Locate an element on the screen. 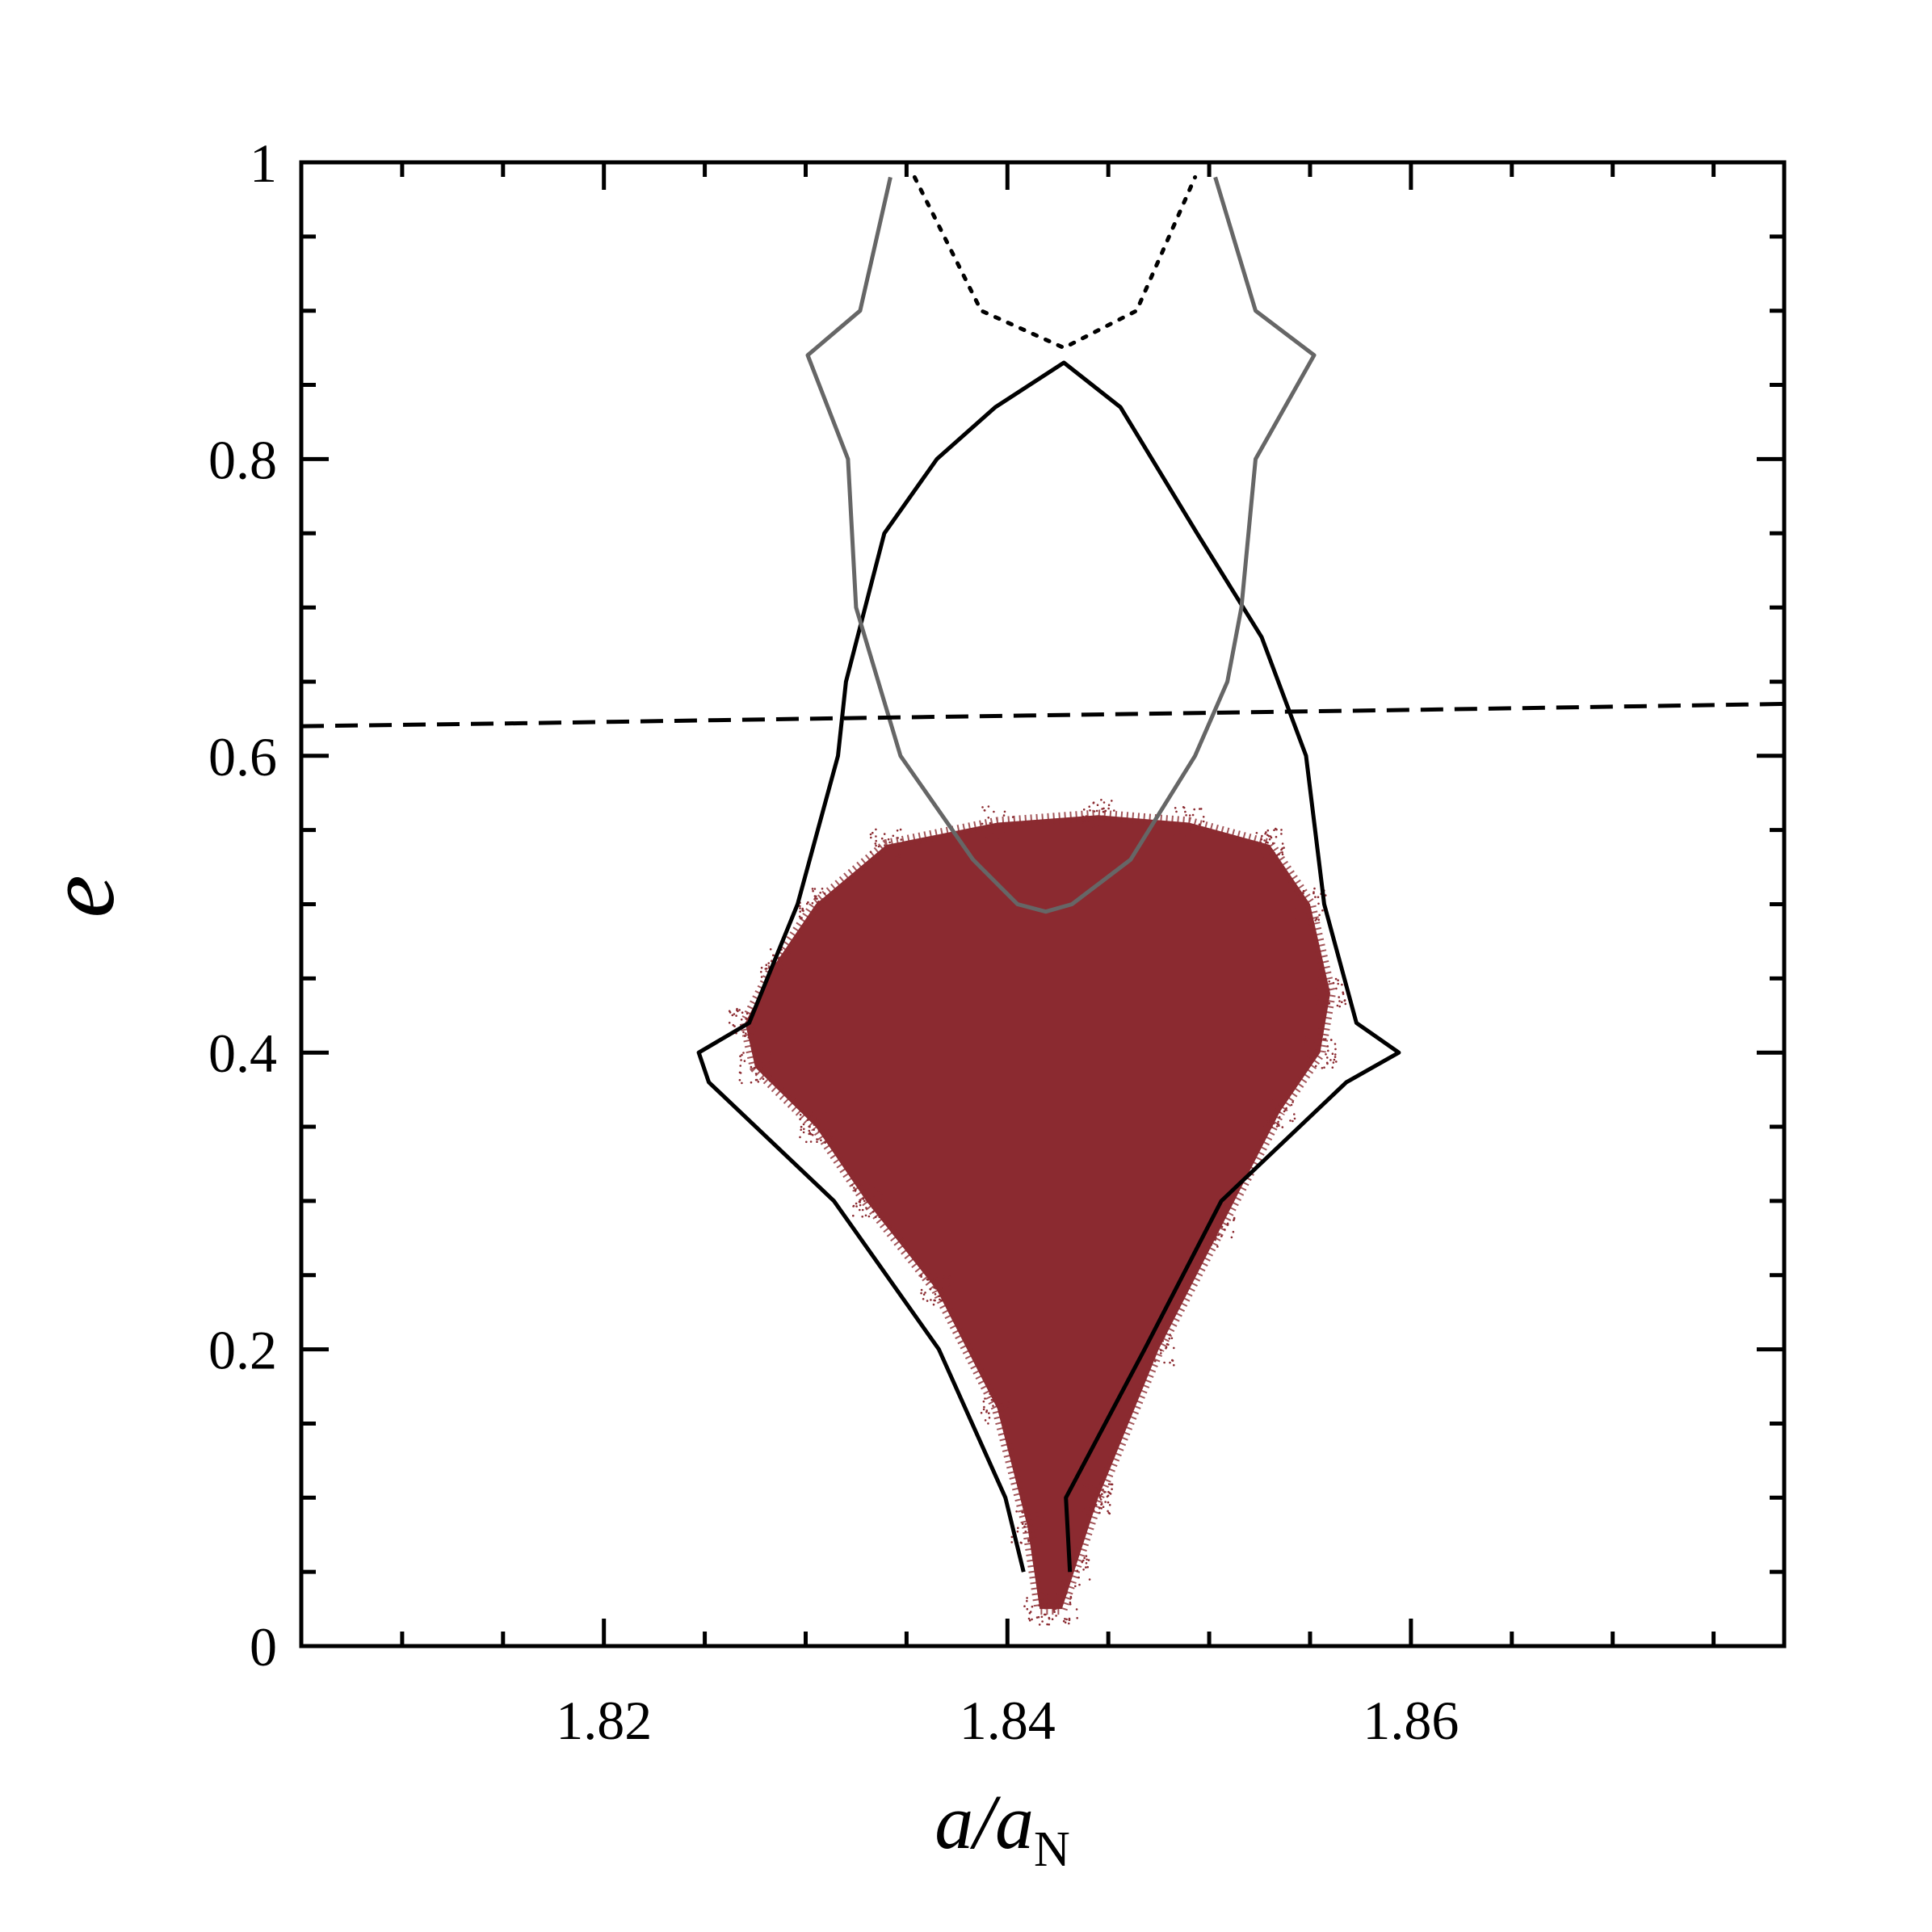 The width and height of the screenshot is (1932, 1932). y-axis-label: e is located at coordinates (80, 896).